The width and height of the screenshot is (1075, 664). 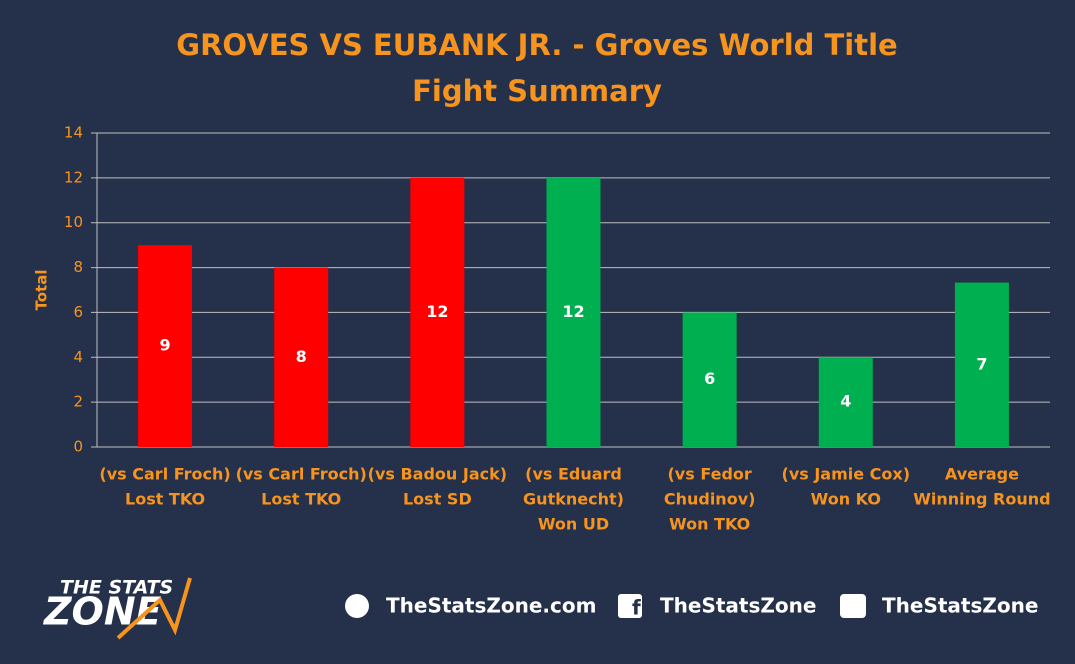 What do you see at coordinates (573, 474) in the screenshot?
I see `x-tick-label: (vs Eduard` at bounding box center [573, 474].